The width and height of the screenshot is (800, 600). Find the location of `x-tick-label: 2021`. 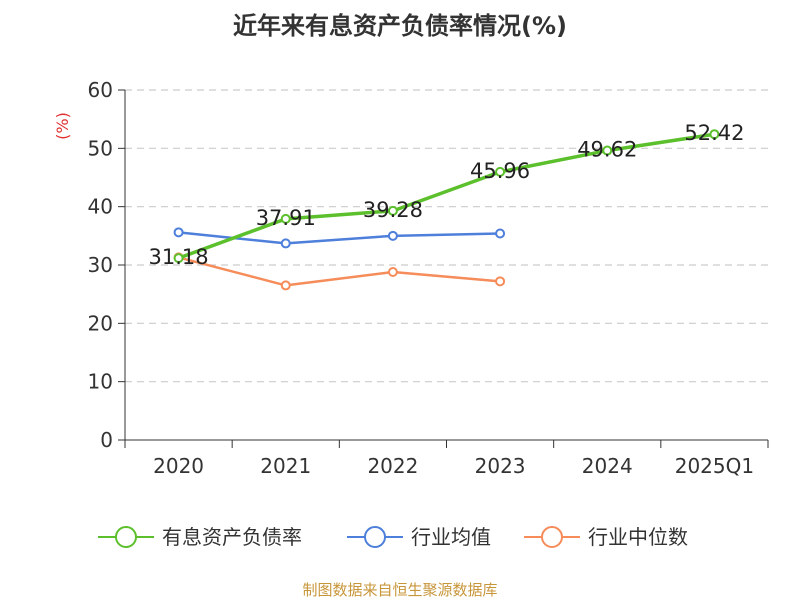

x-tick-label: 2021 is located at coordinates (285, 466).